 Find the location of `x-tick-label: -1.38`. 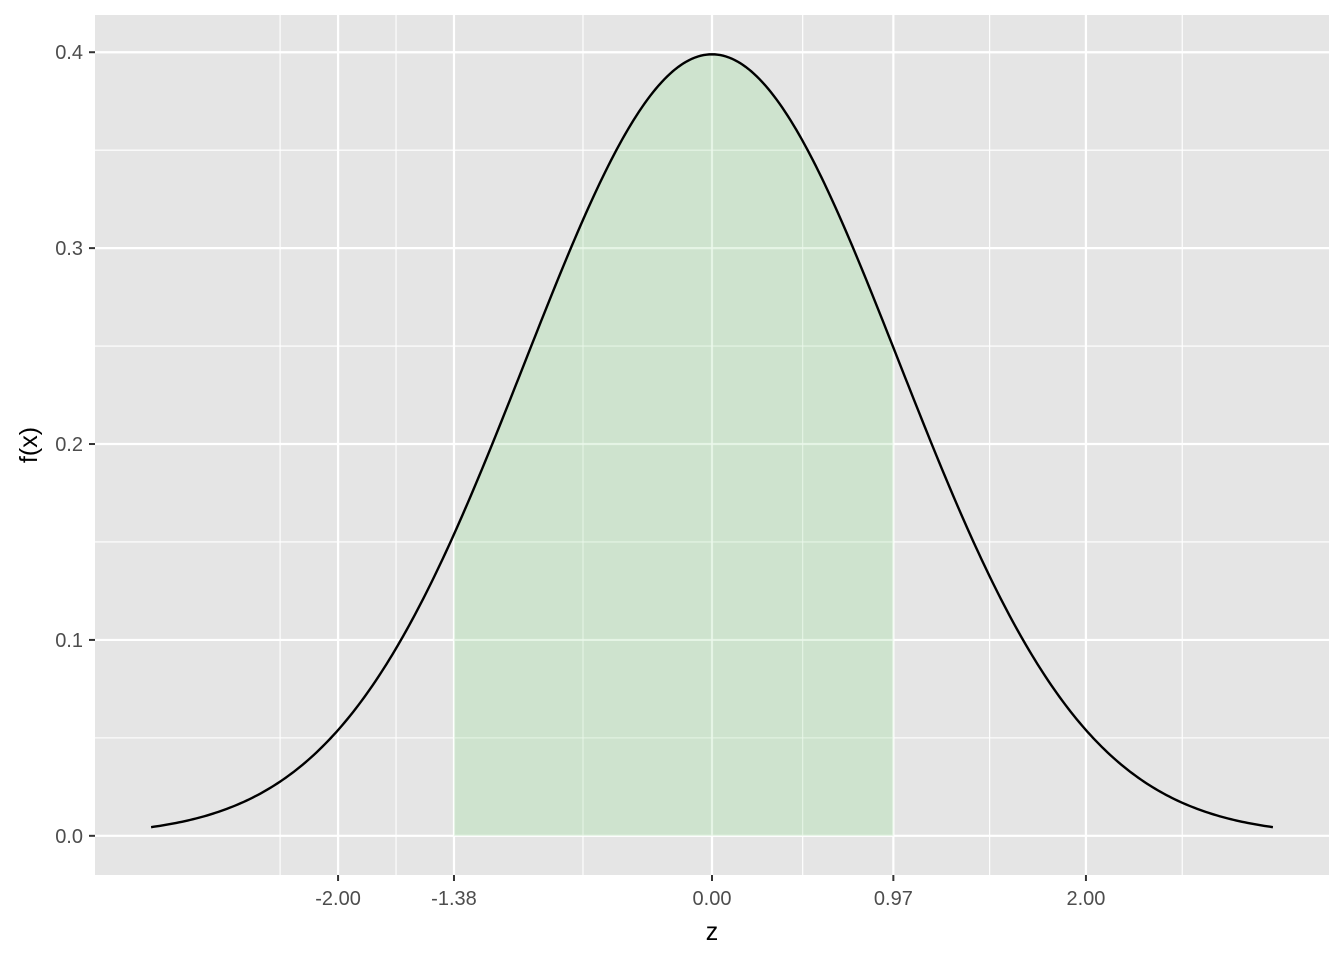

x-tick-label: -1.38 is located at coordinates (454, 899).